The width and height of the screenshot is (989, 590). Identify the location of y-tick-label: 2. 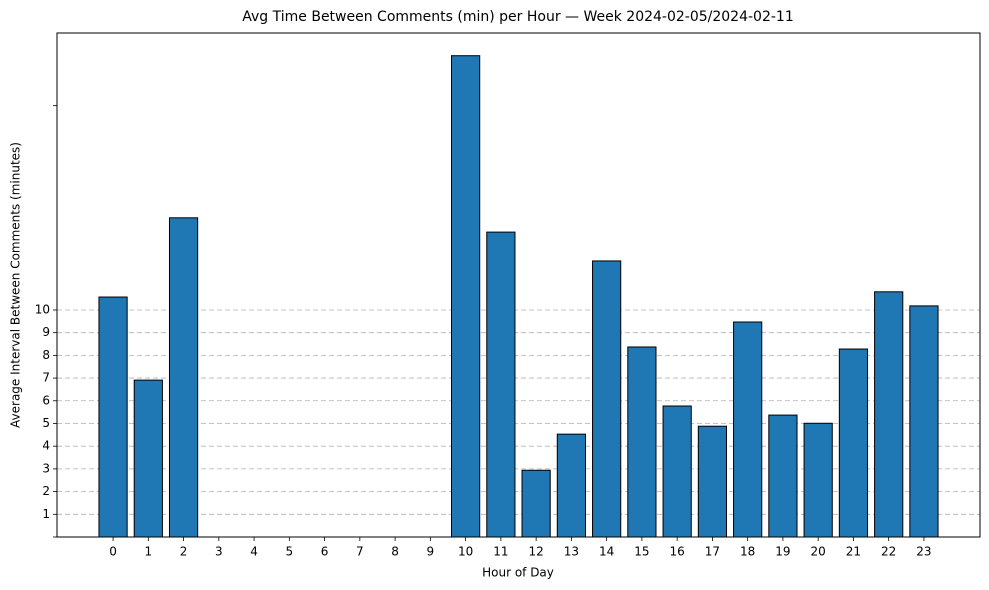
(46, 491).